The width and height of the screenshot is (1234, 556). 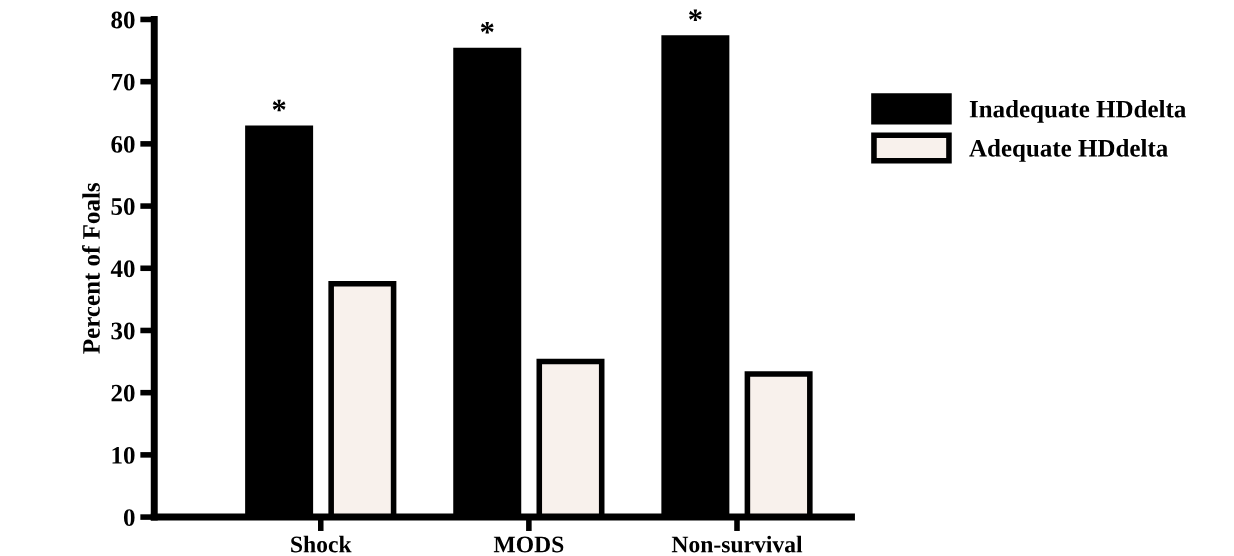 What do you see at coordinates (91, 268) in the screenshot?
I see `y-axis-title: Percent of Foals` at bounding box center [91, 268].